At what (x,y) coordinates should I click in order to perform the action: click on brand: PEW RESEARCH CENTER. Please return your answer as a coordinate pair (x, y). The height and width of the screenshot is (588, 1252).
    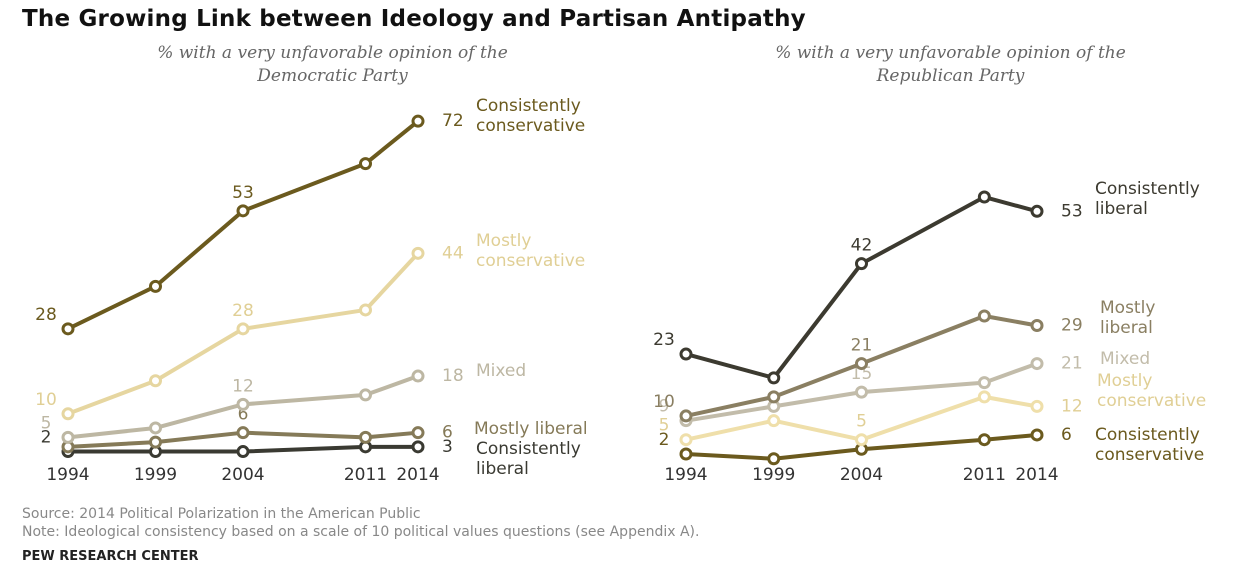
    Looking at the image, I should click on (110, 556).